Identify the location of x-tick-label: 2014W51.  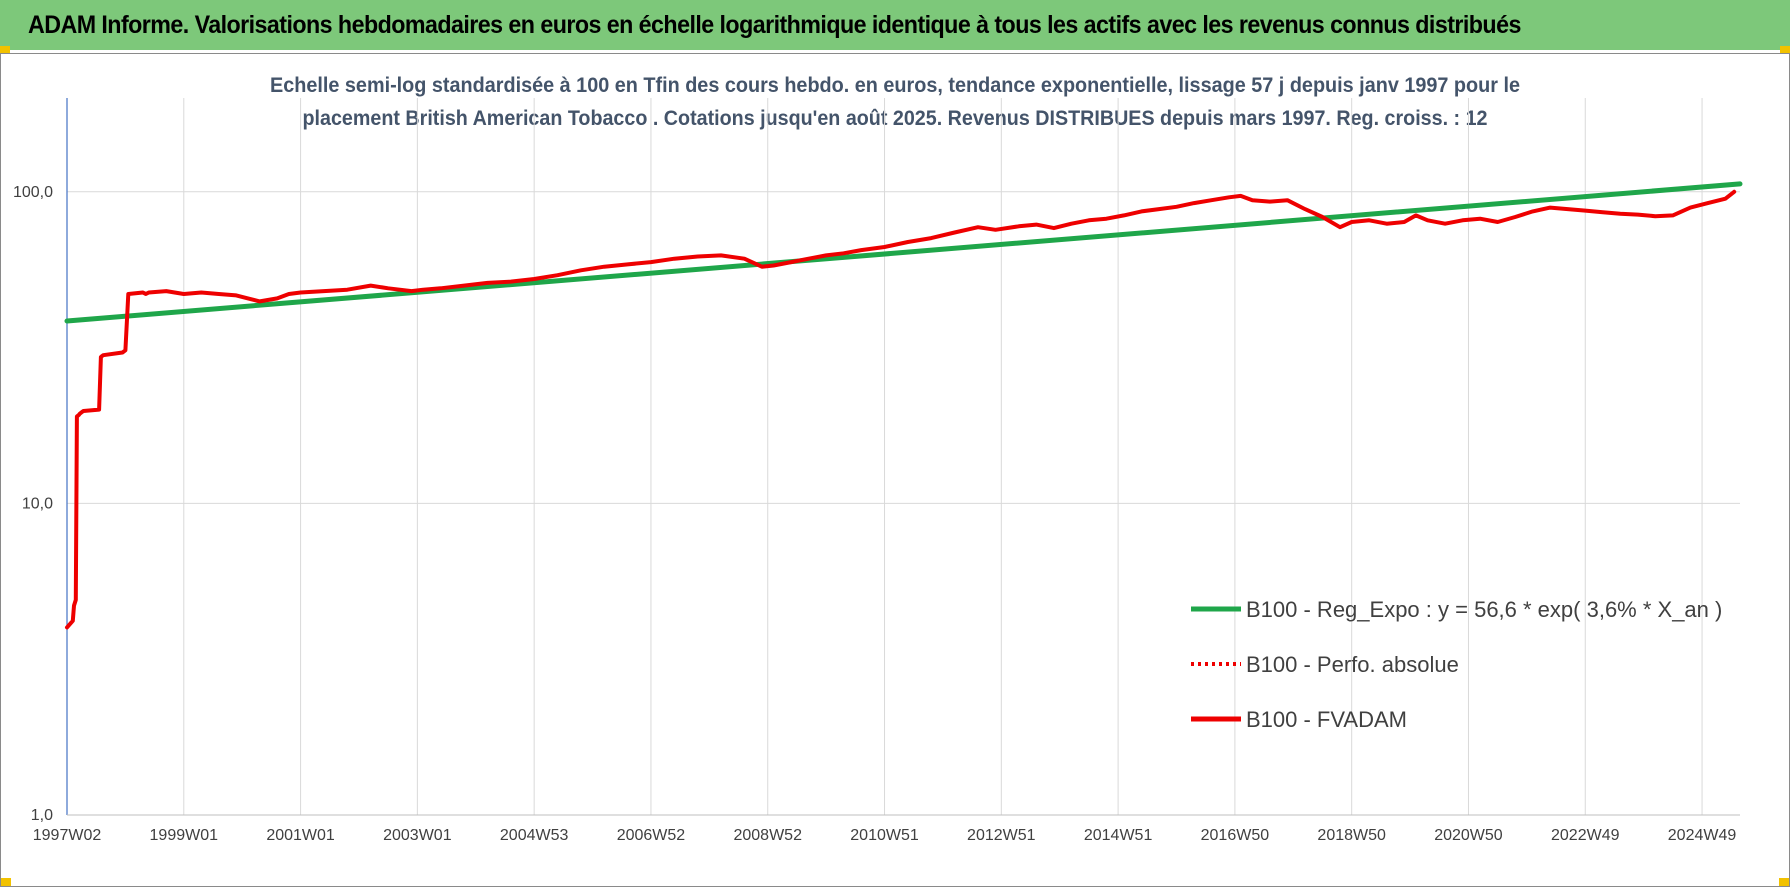
(1118, 835).